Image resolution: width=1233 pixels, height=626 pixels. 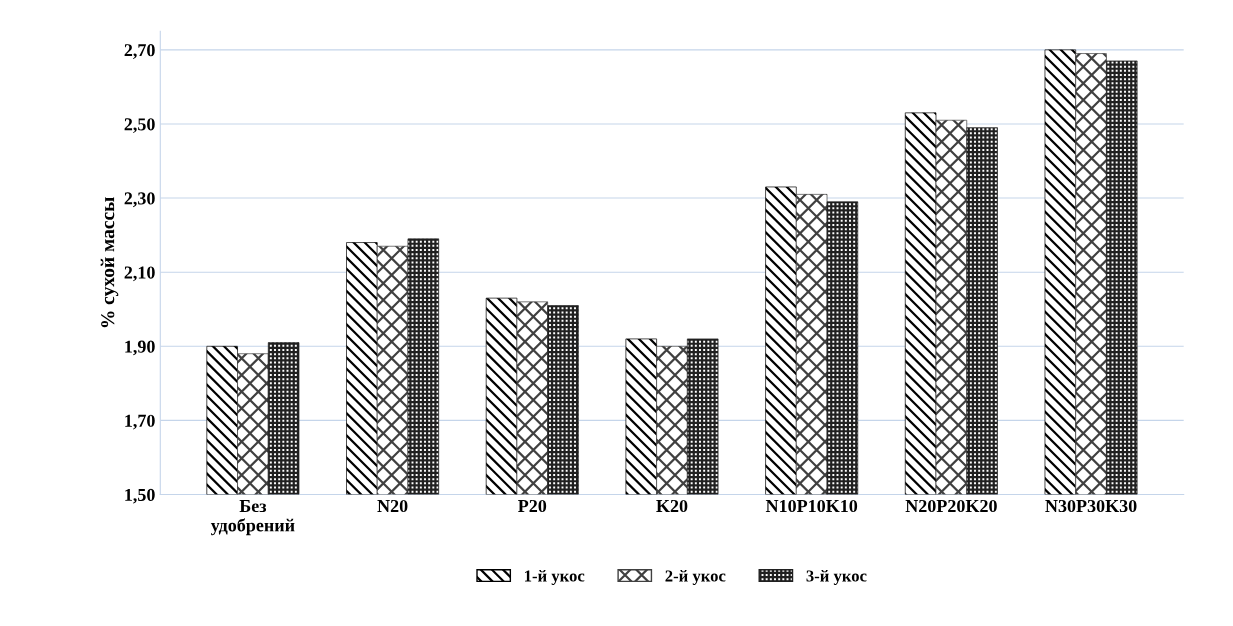 I want to click on x-tick-label: N20P20K20, so click(x=951, y=506).